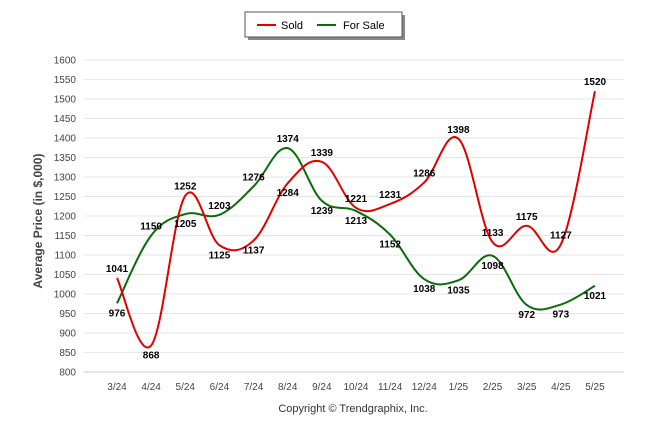 The image size is (646, 439). Describe the element at coordinates (492, 266) in the screenshot. I see `data-label-for-sale: 1098` at that location.